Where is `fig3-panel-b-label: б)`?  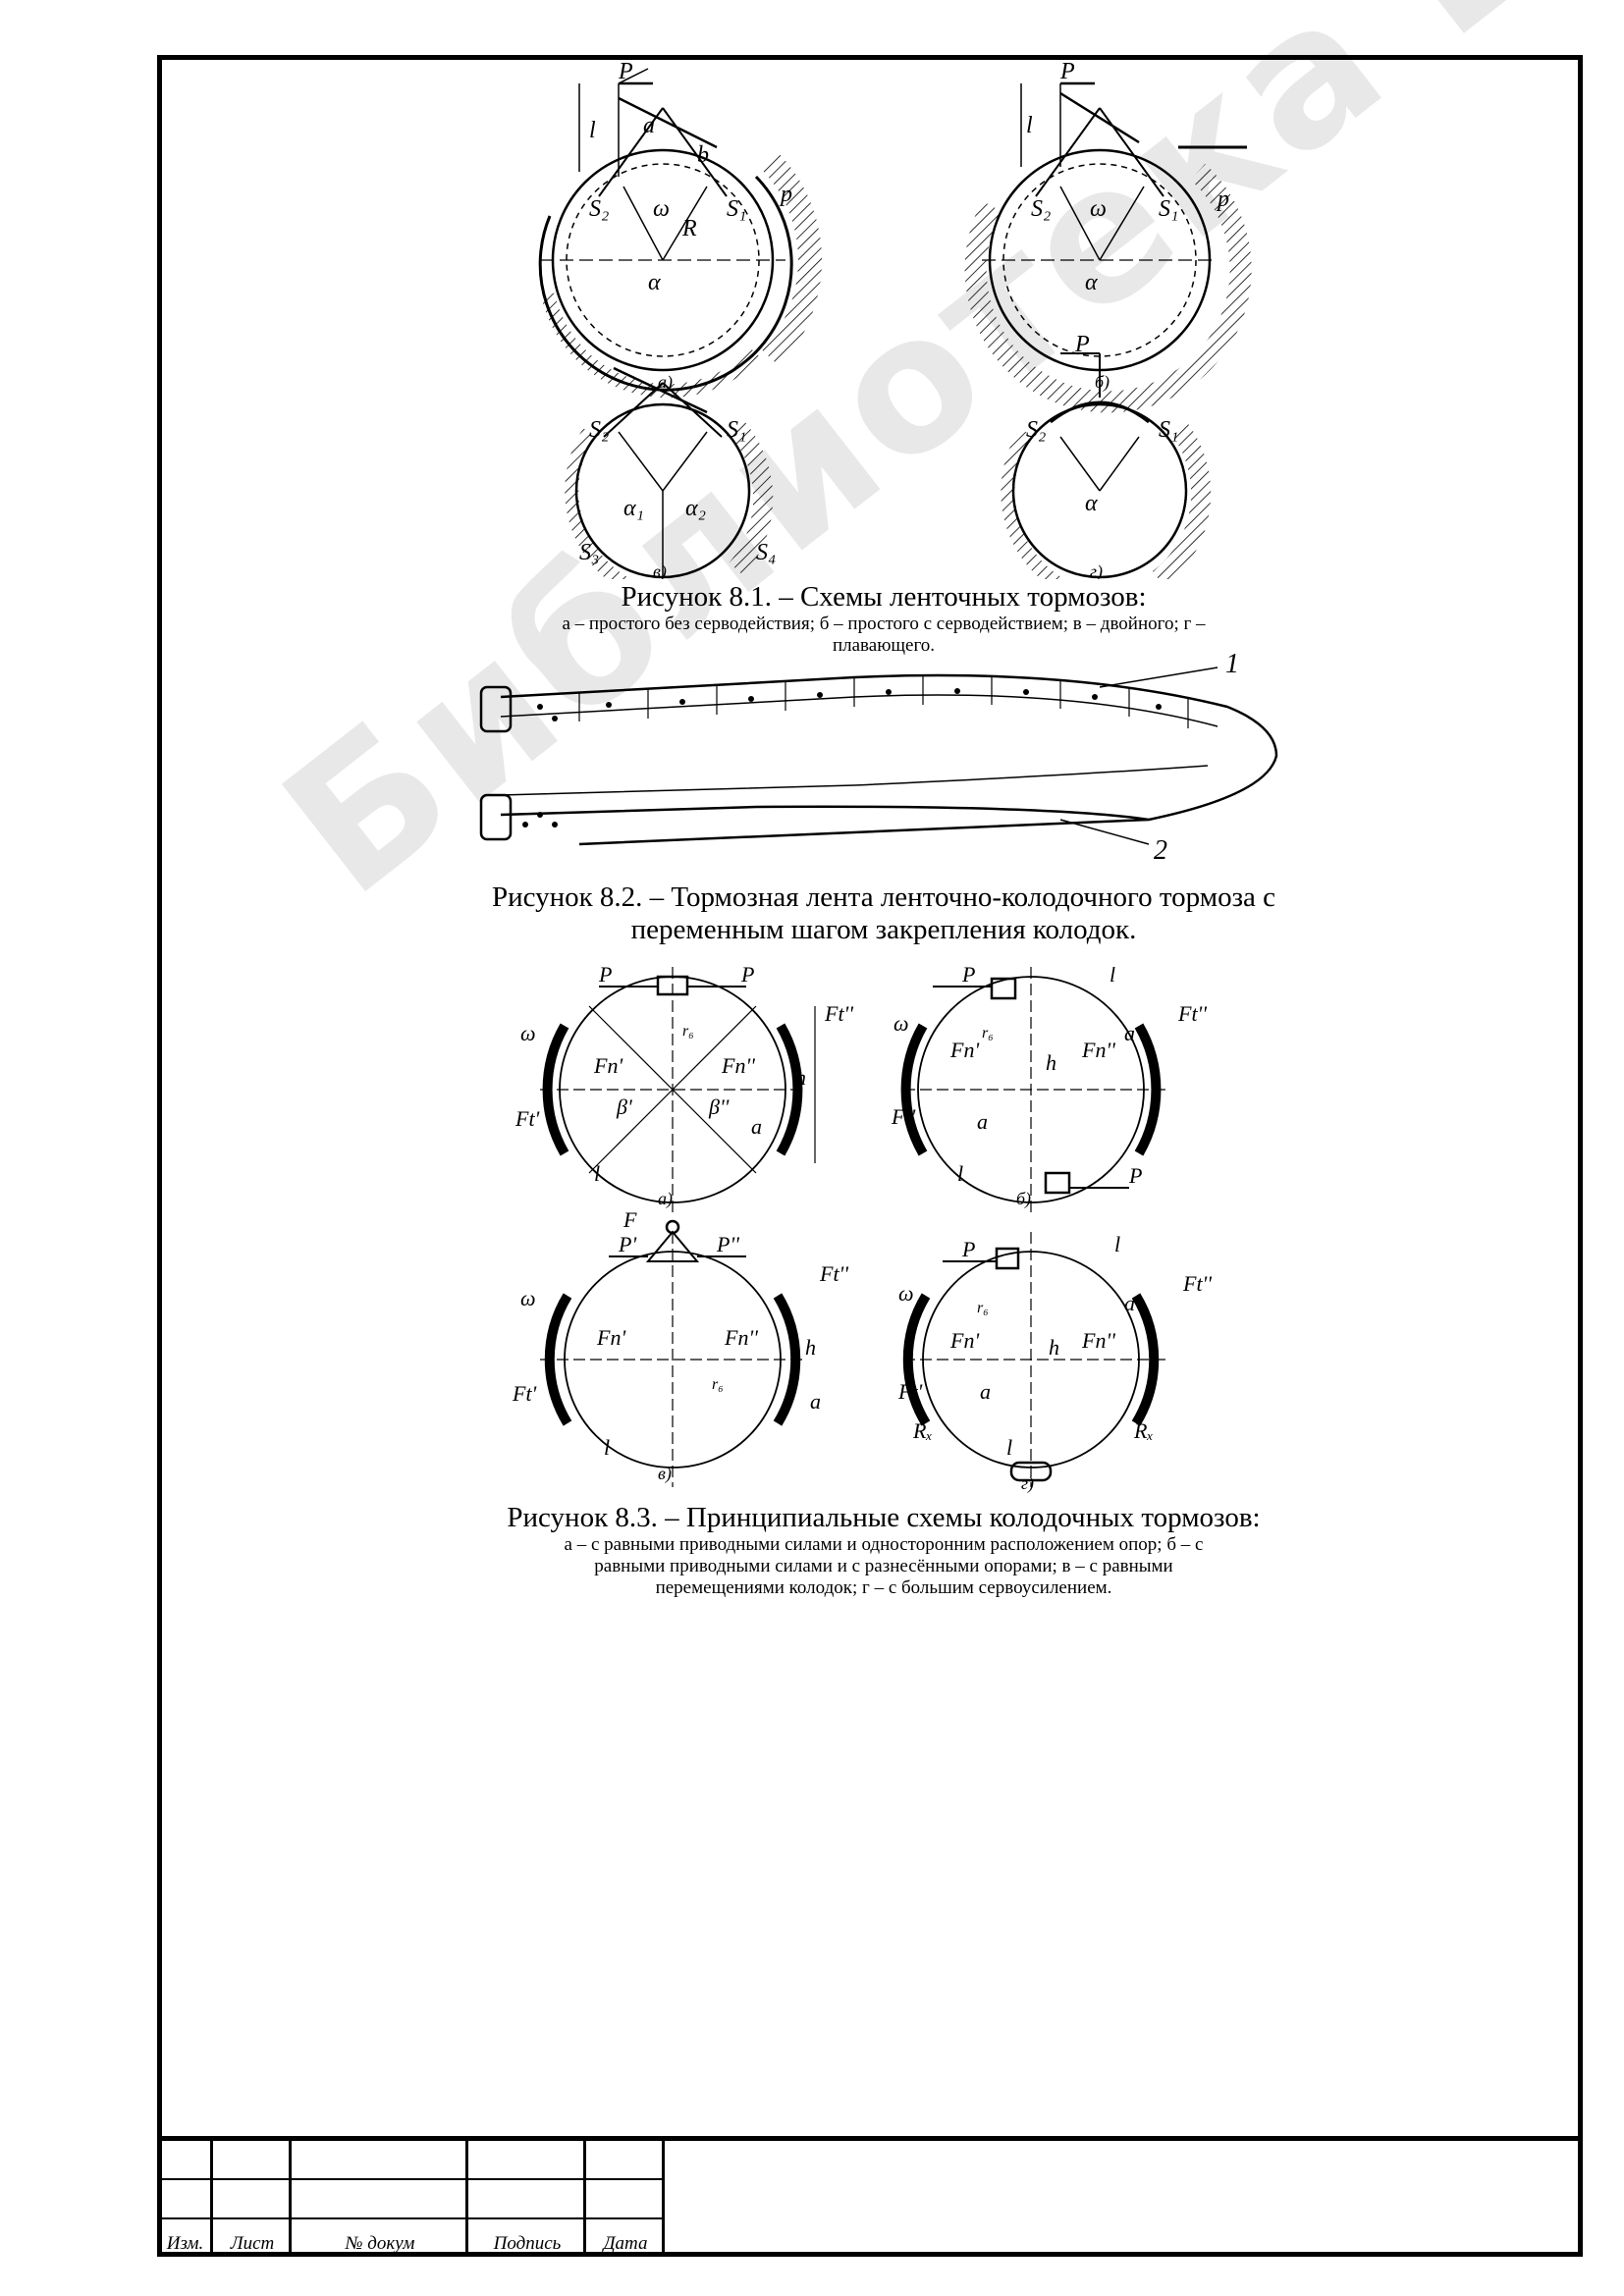 fig3-panel-b-label: б) is located at coordinates (1023, 1199).